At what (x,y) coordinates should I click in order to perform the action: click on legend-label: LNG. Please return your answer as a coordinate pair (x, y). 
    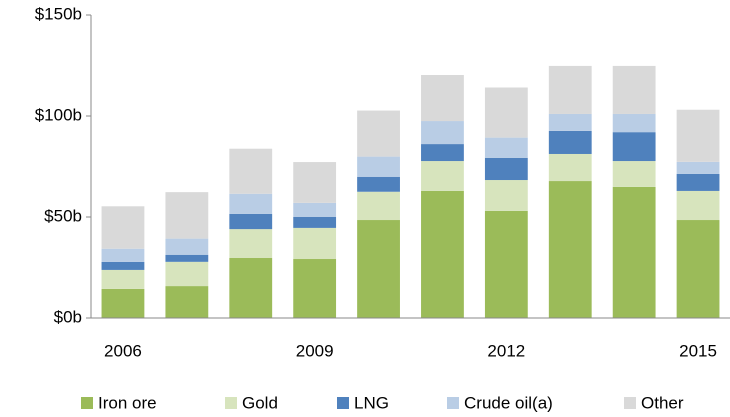
    Looking at the image, I should click on (371, 402).